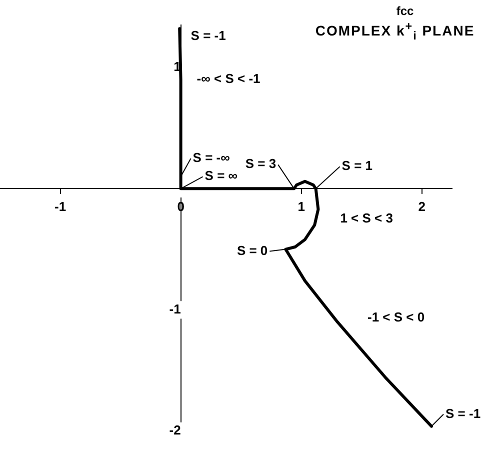 The height and width of the screenshot is (457, 500). I want to click on x-tick-label: 2, so click(422, 206).